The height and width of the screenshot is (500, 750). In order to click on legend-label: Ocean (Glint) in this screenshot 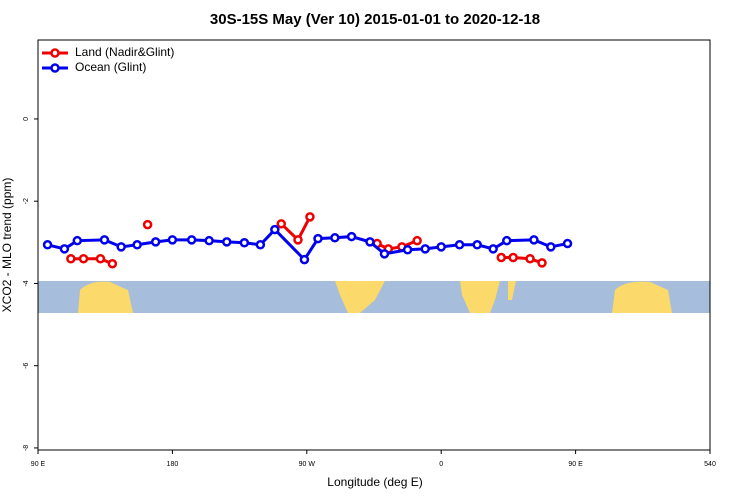, I will do `click(110, 67)`.